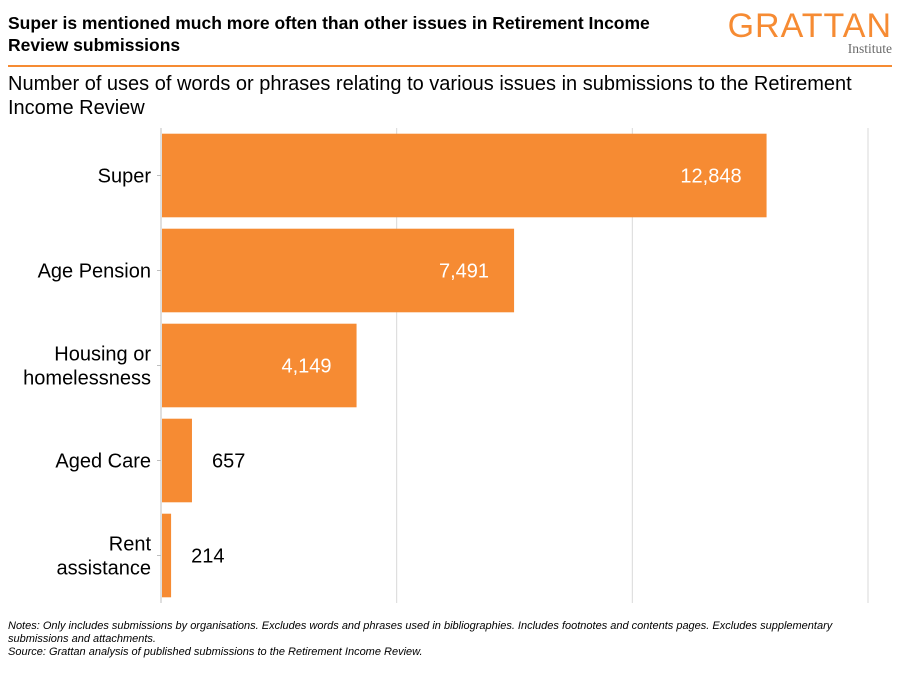  What do you see at coordinates (809, 26) in the screenshot?
I see `logo-wordmark: GRATTAN` at bounding box center [809, 26].